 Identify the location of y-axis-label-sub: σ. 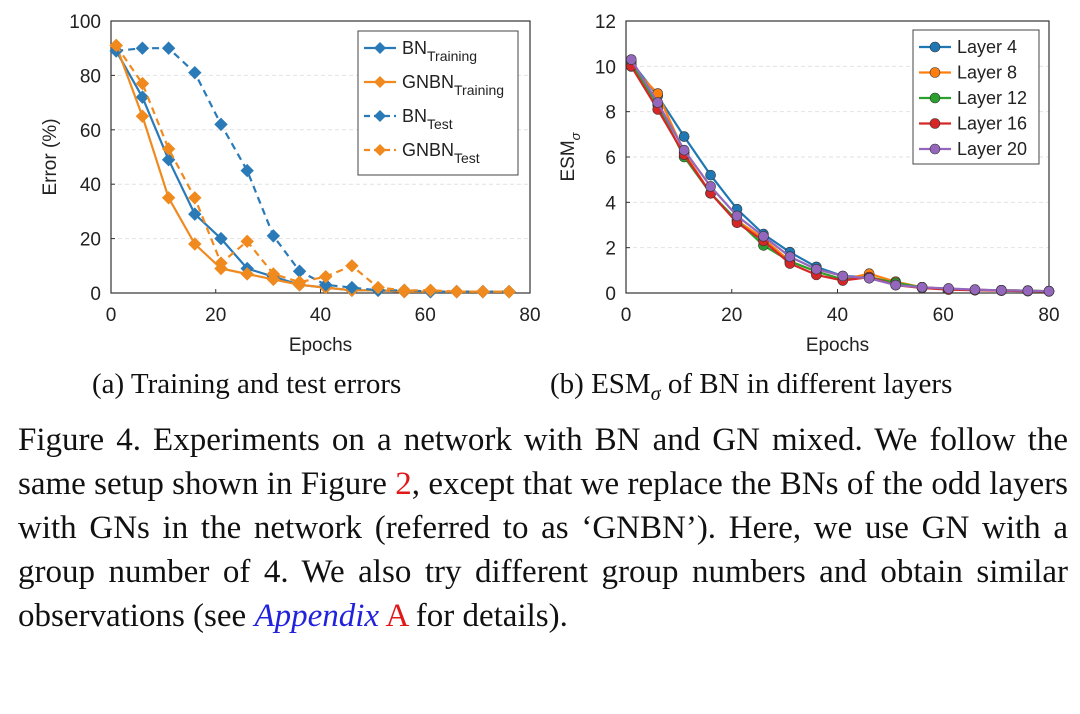
(575, 135).